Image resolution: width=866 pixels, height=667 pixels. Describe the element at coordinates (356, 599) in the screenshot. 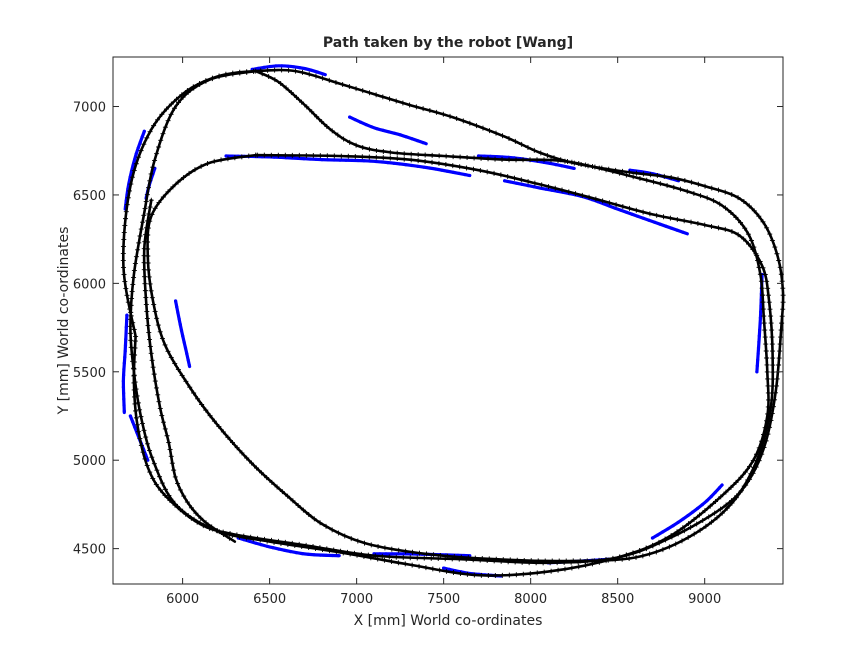

I see `x-tick-label: 7000` at that location.